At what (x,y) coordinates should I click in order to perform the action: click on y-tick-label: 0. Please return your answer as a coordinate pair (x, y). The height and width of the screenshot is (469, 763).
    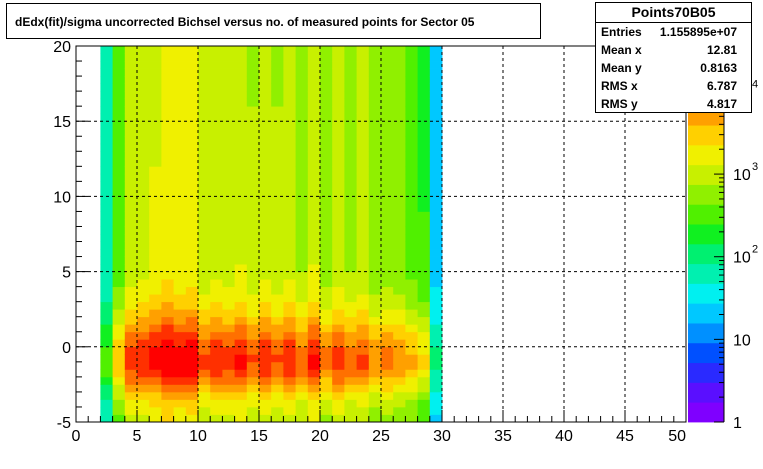
    Looking at the image, I should click on (66, 348).